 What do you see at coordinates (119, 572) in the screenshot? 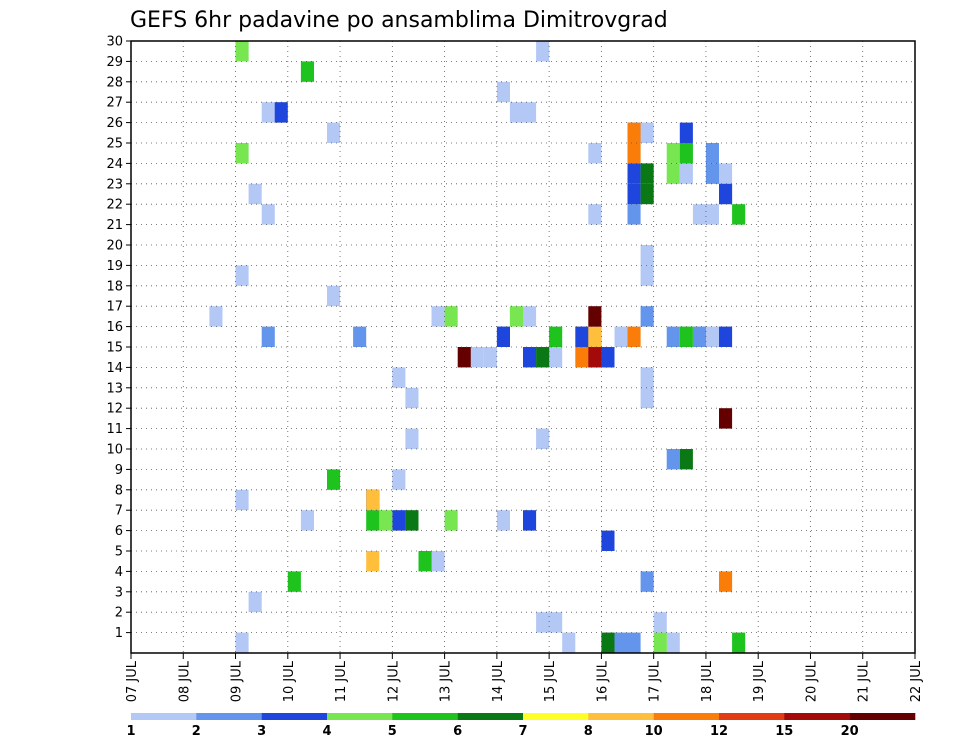
I see `ytick-label-4: 4` at bounding box center [119, 572].